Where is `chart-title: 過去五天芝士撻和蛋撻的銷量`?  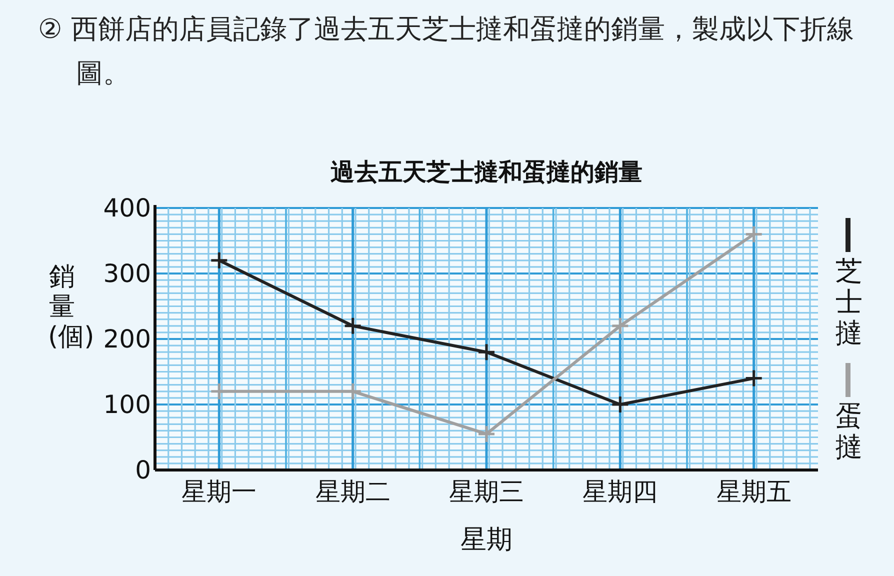 chart-title: 過去五天芝士撻和蛋撻的銷量 is located at coordinates (486, 172).